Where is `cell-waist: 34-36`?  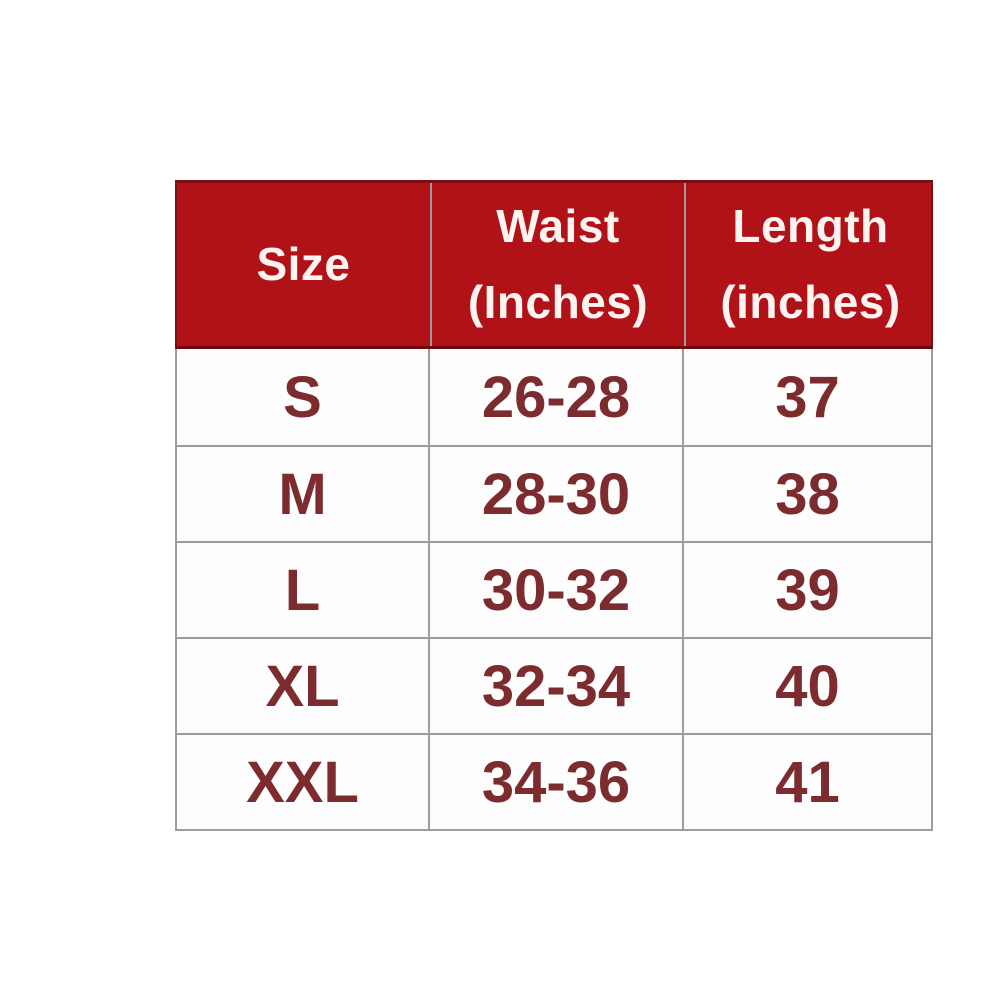 cell-waist: 34-36 is located at coordinates (555, 782).